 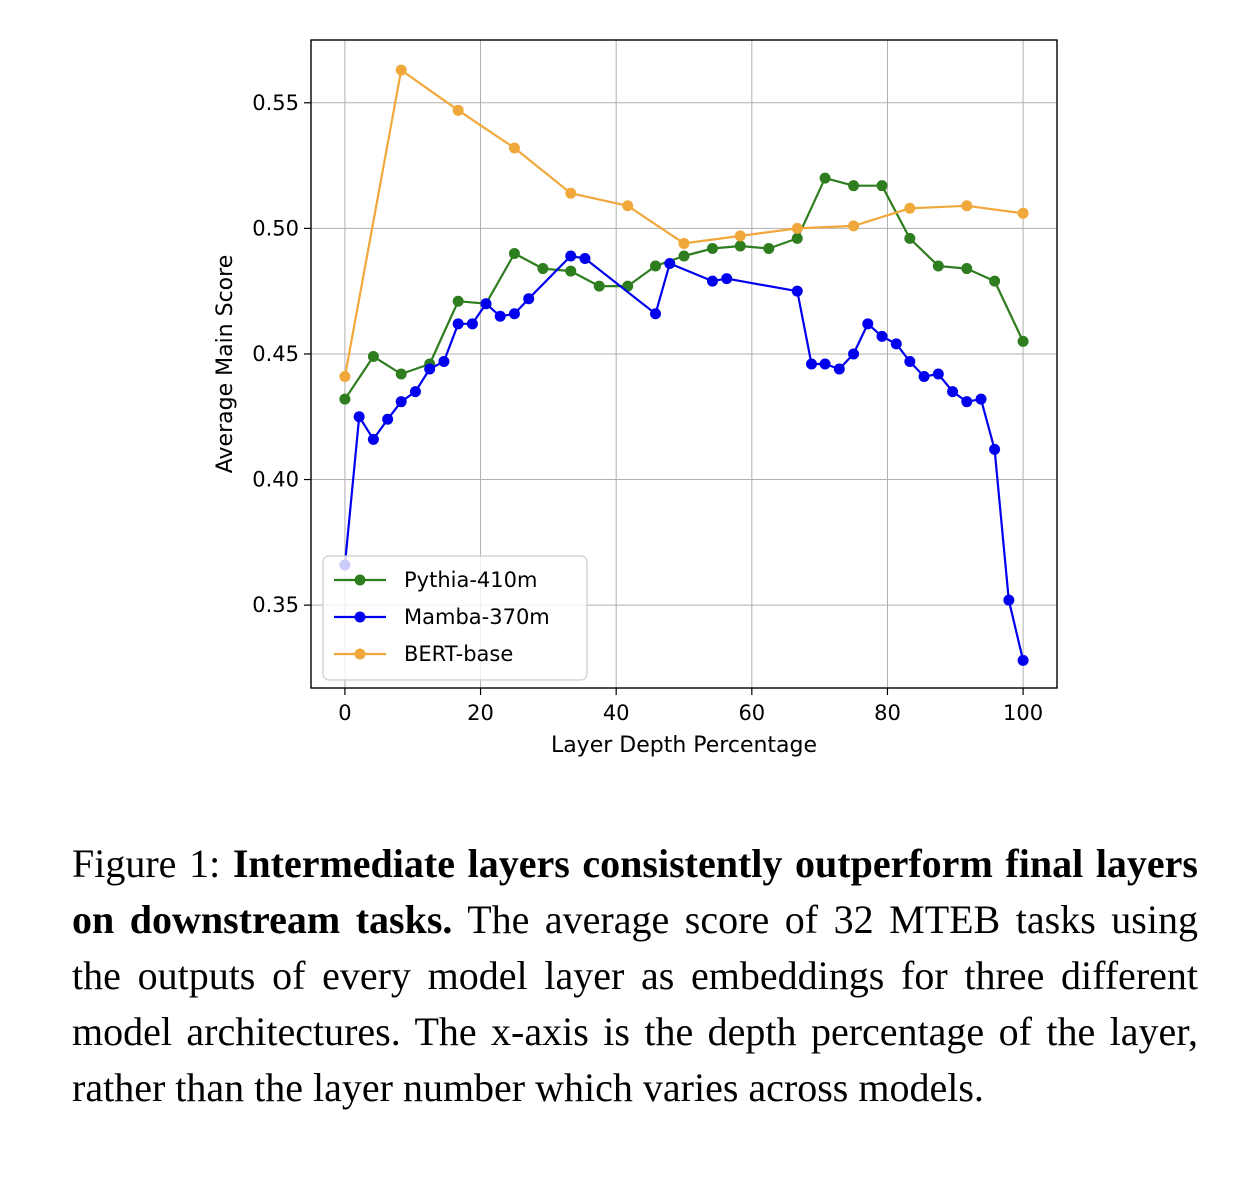 I want to click on y-tick-label: 0.55, so click(x=275, y=103).